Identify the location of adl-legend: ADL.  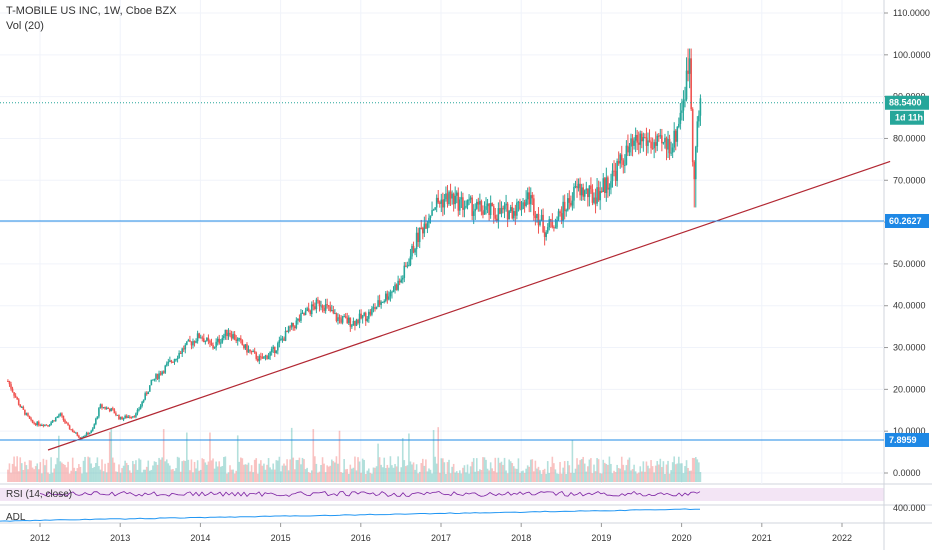
(16, 517).